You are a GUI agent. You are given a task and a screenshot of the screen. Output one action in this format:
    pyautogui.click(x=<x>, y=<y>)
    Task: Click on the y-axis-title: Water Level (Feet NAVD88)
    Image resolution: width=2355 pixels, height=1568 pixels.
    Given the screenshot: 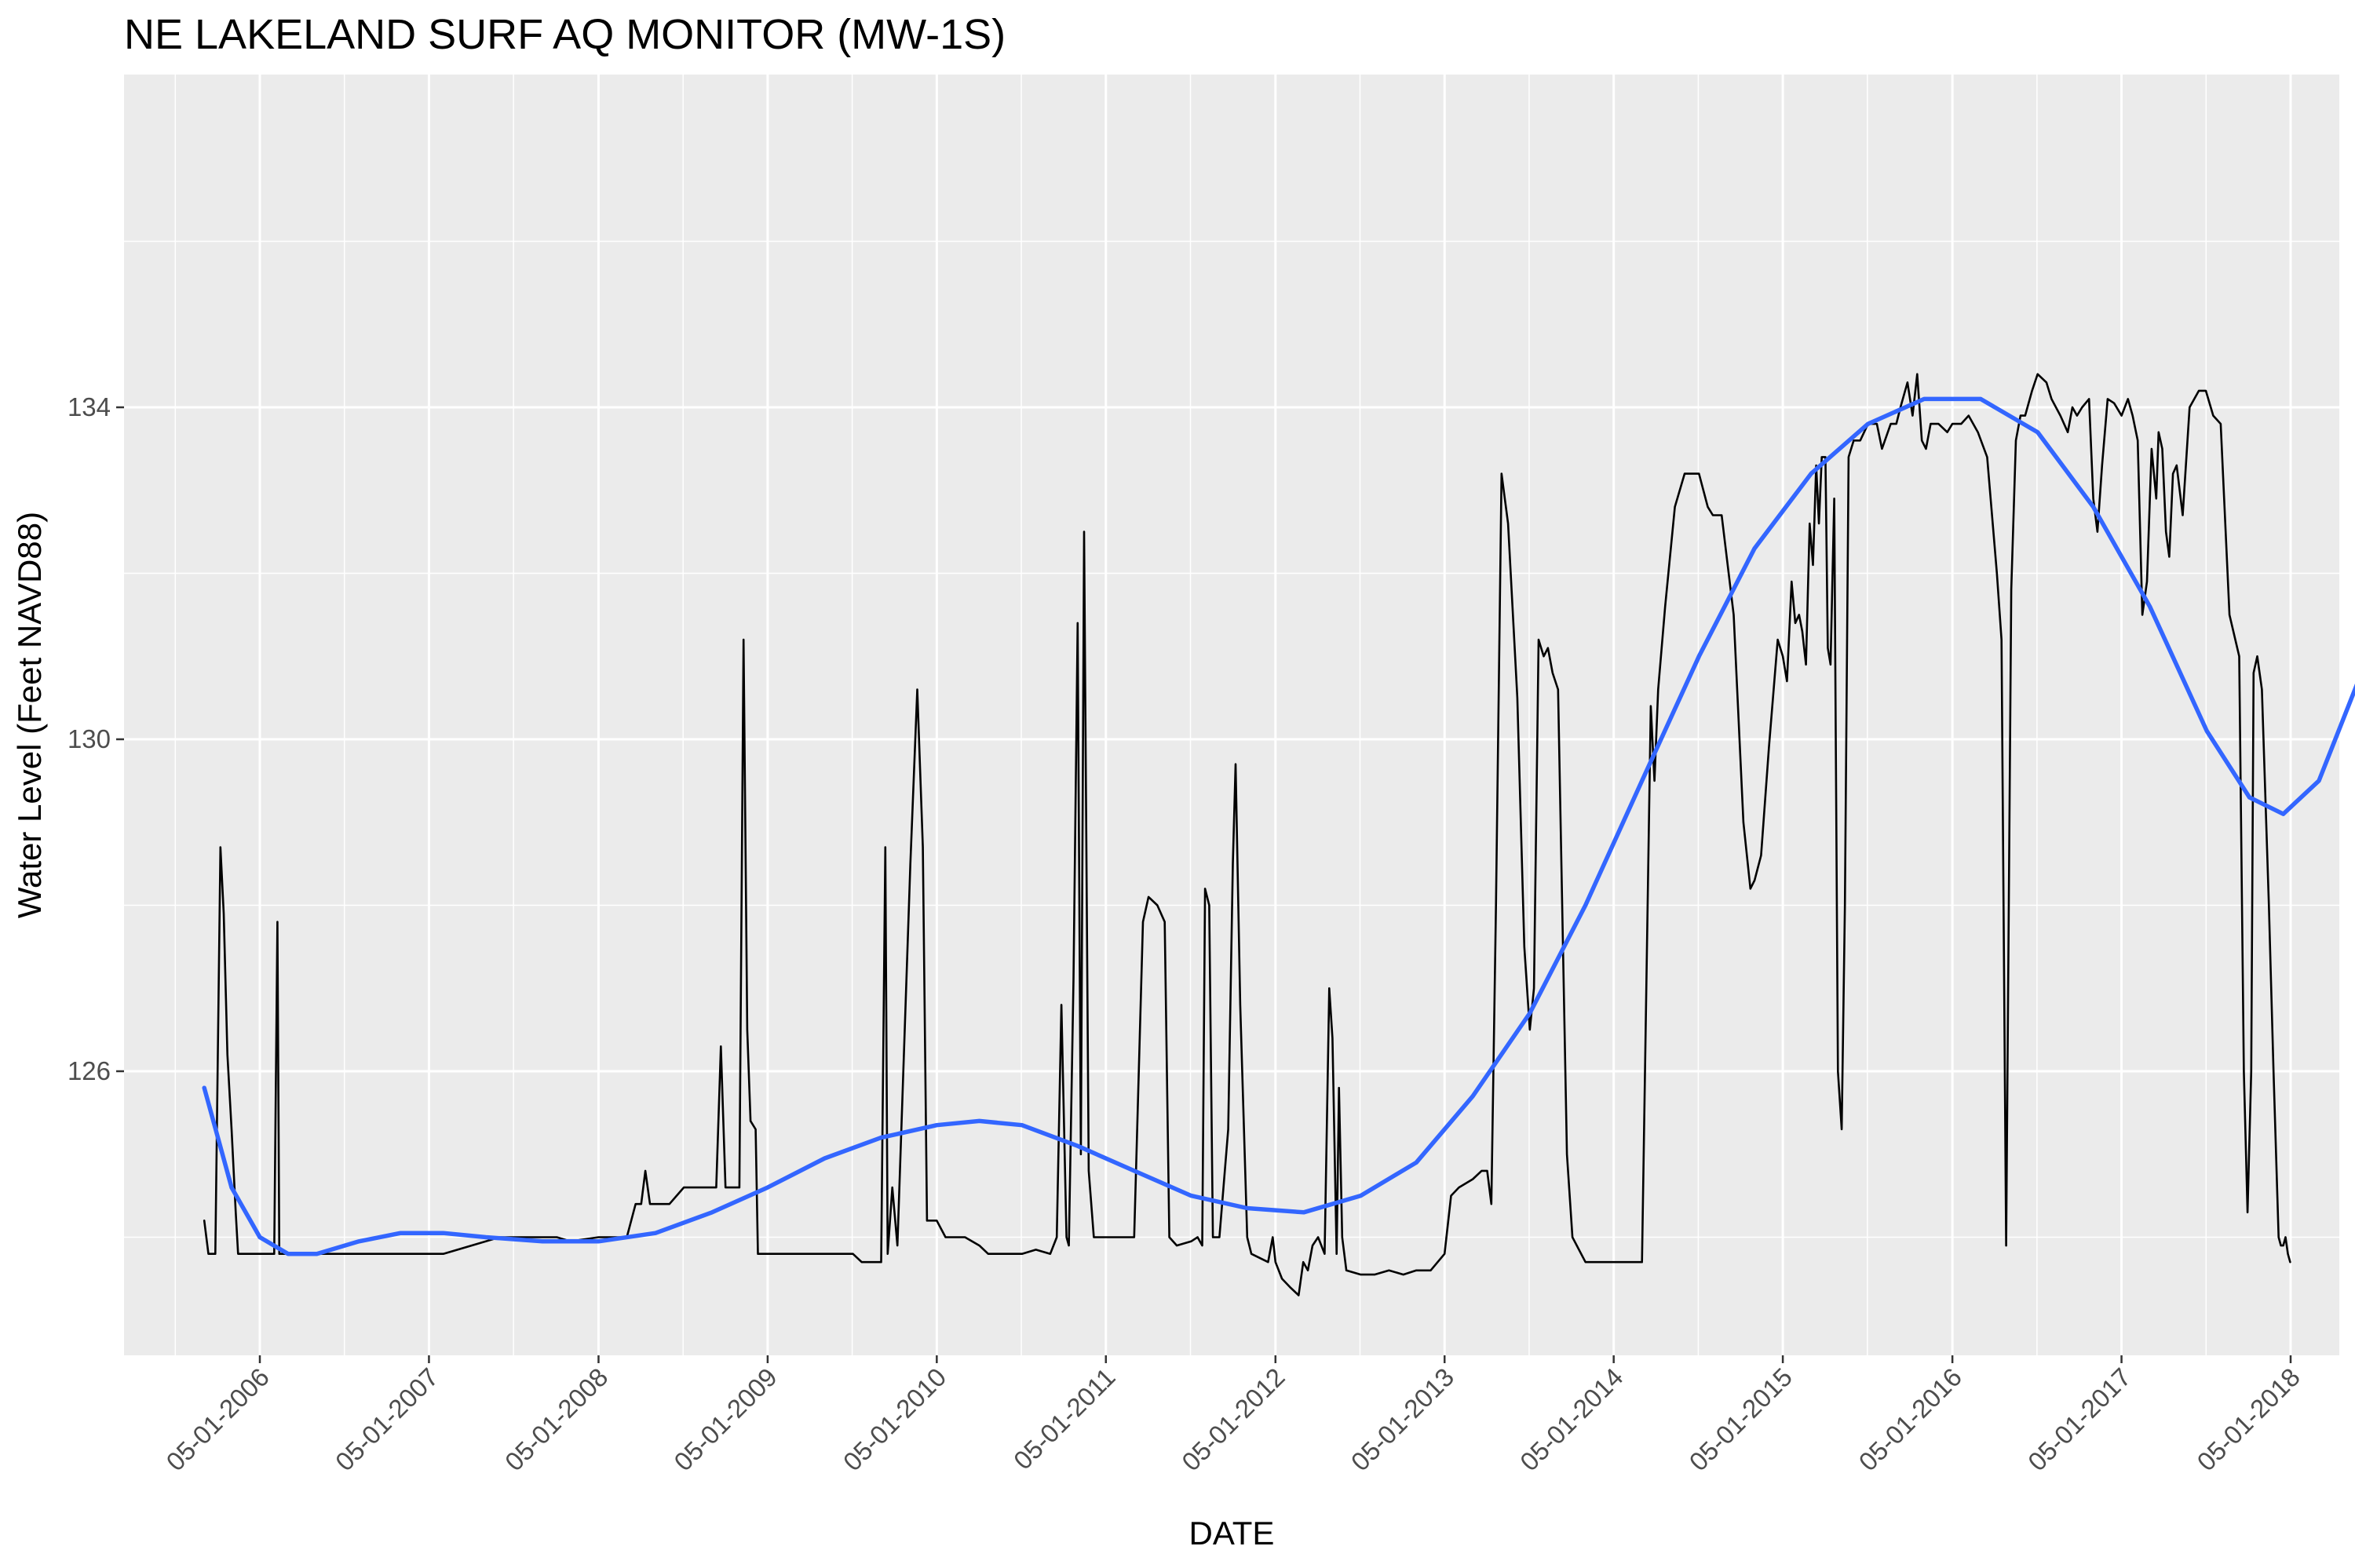 What is the action you would take?
    pyautogui.click(x=29, y=715)
    